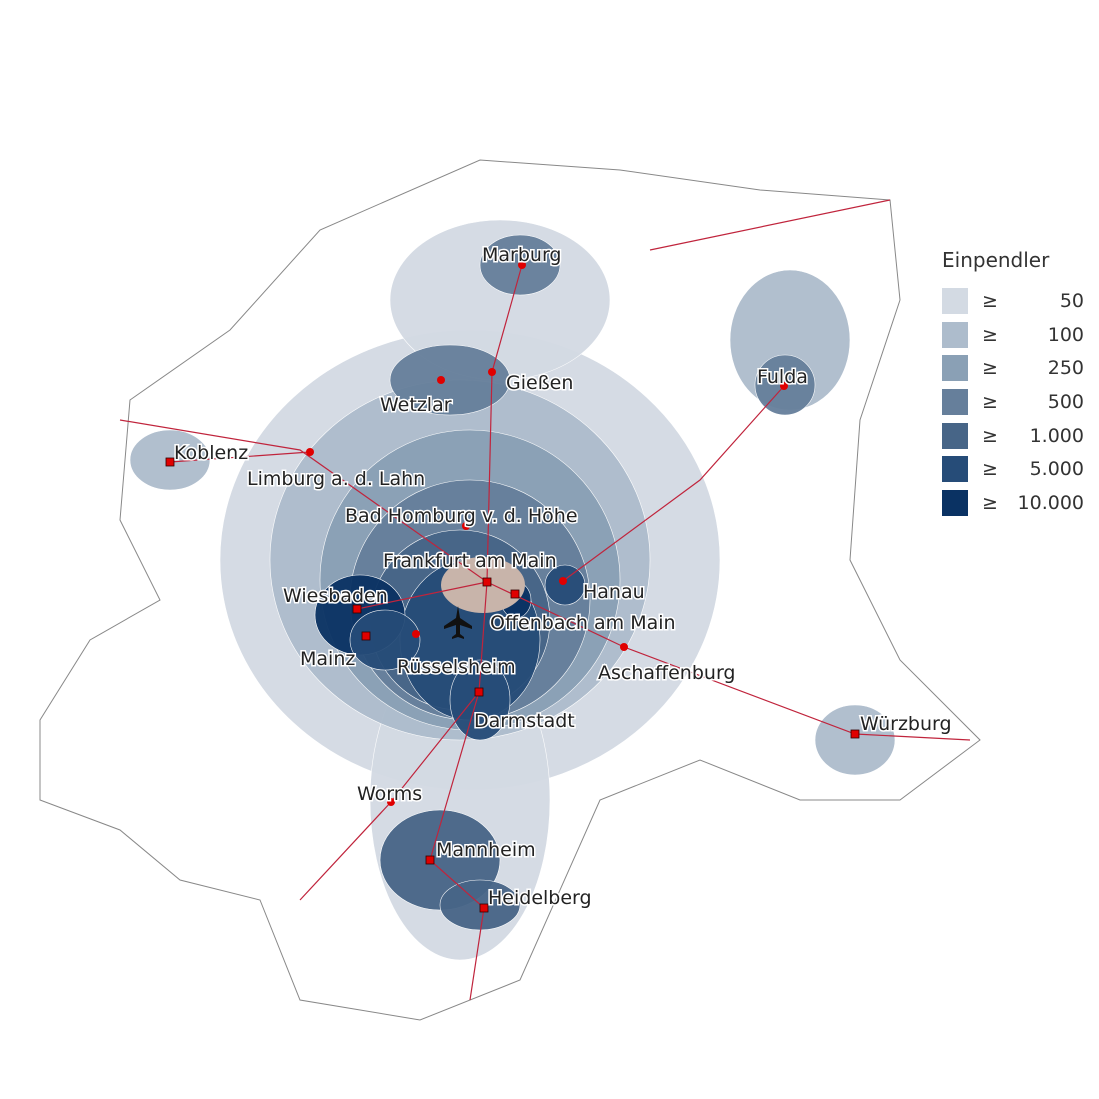 This screenshot has width=1099, height=1099. What do you see at coordinates (1056, 469) in the screenshot?
I see `legend-value: 5.000` at bounding box center [1056, 469].